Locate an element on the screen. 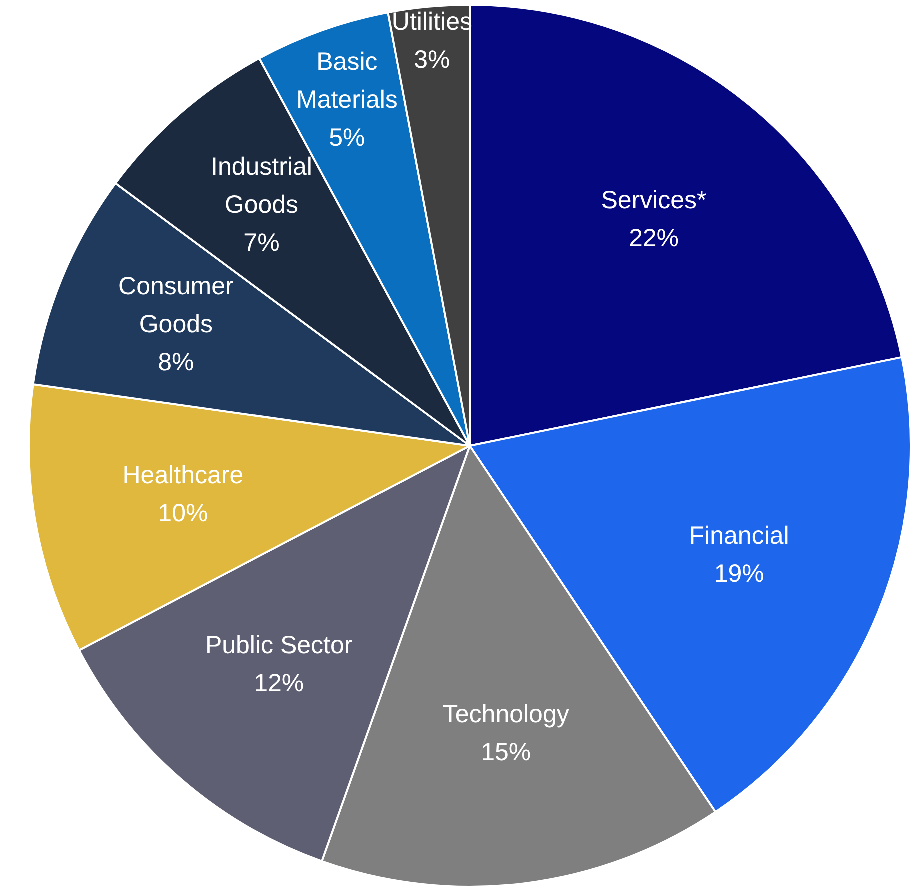  slice-label: Technology is located at coordinates (506, 714).